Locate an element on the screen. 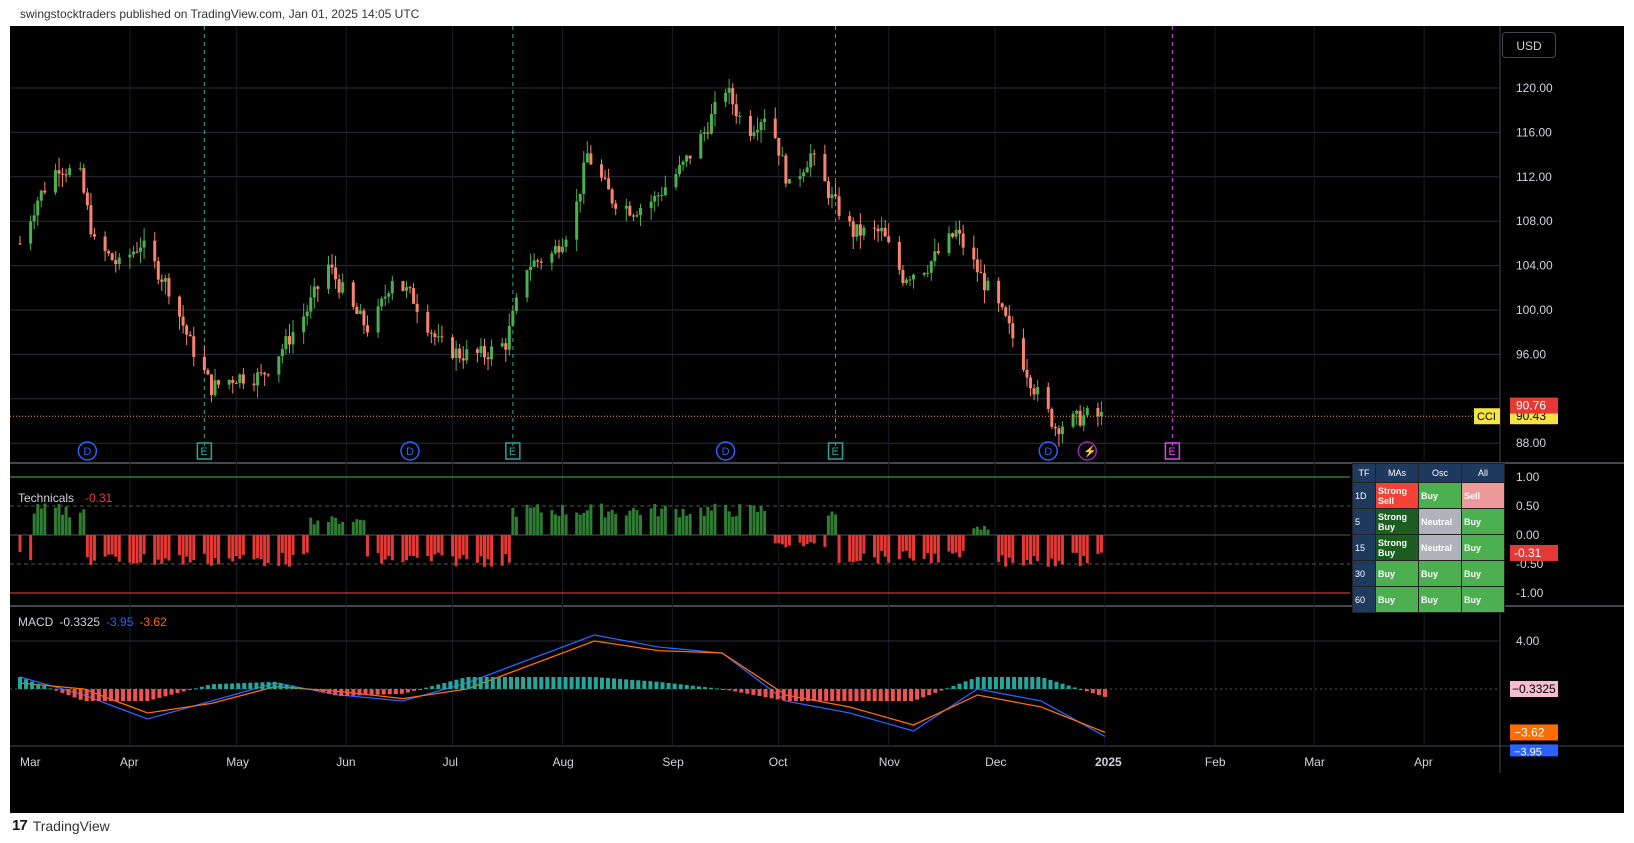  macd-hist-box is located at coordinates (1534, 689).